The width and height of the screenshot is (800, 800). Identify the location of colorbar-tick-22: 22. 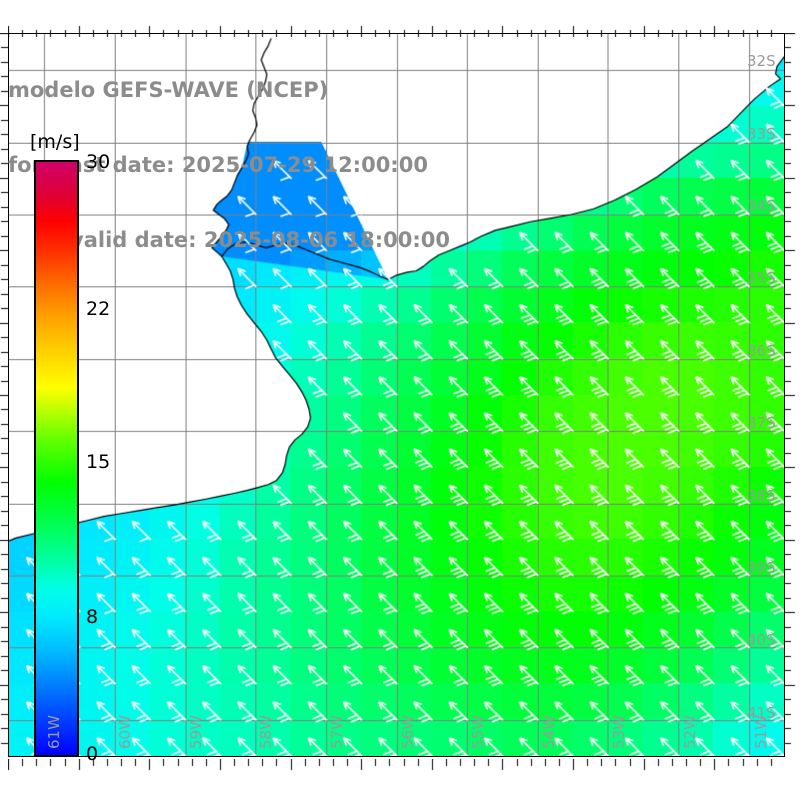
(98, 309).